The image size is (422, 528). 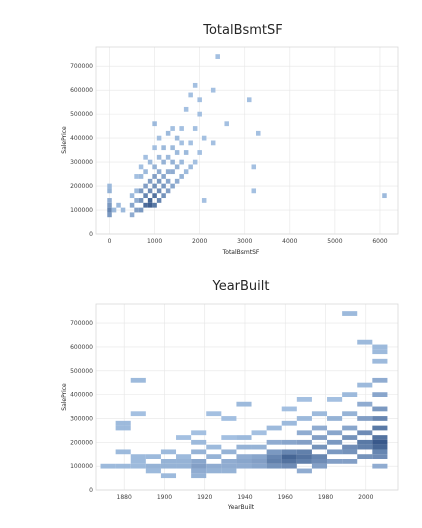 What do you see at coordinates (242, 30) in the screenshot?
I see `chart-1-title: TotalBsmtSF` at bounding box center [242, 30].